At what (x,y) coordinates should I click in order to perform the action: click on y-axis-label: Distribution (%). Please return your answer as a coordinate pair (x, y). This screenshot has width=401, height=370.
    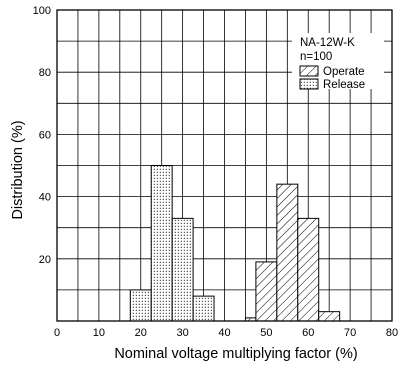
    Looking at the image, I should click on (18, 169).